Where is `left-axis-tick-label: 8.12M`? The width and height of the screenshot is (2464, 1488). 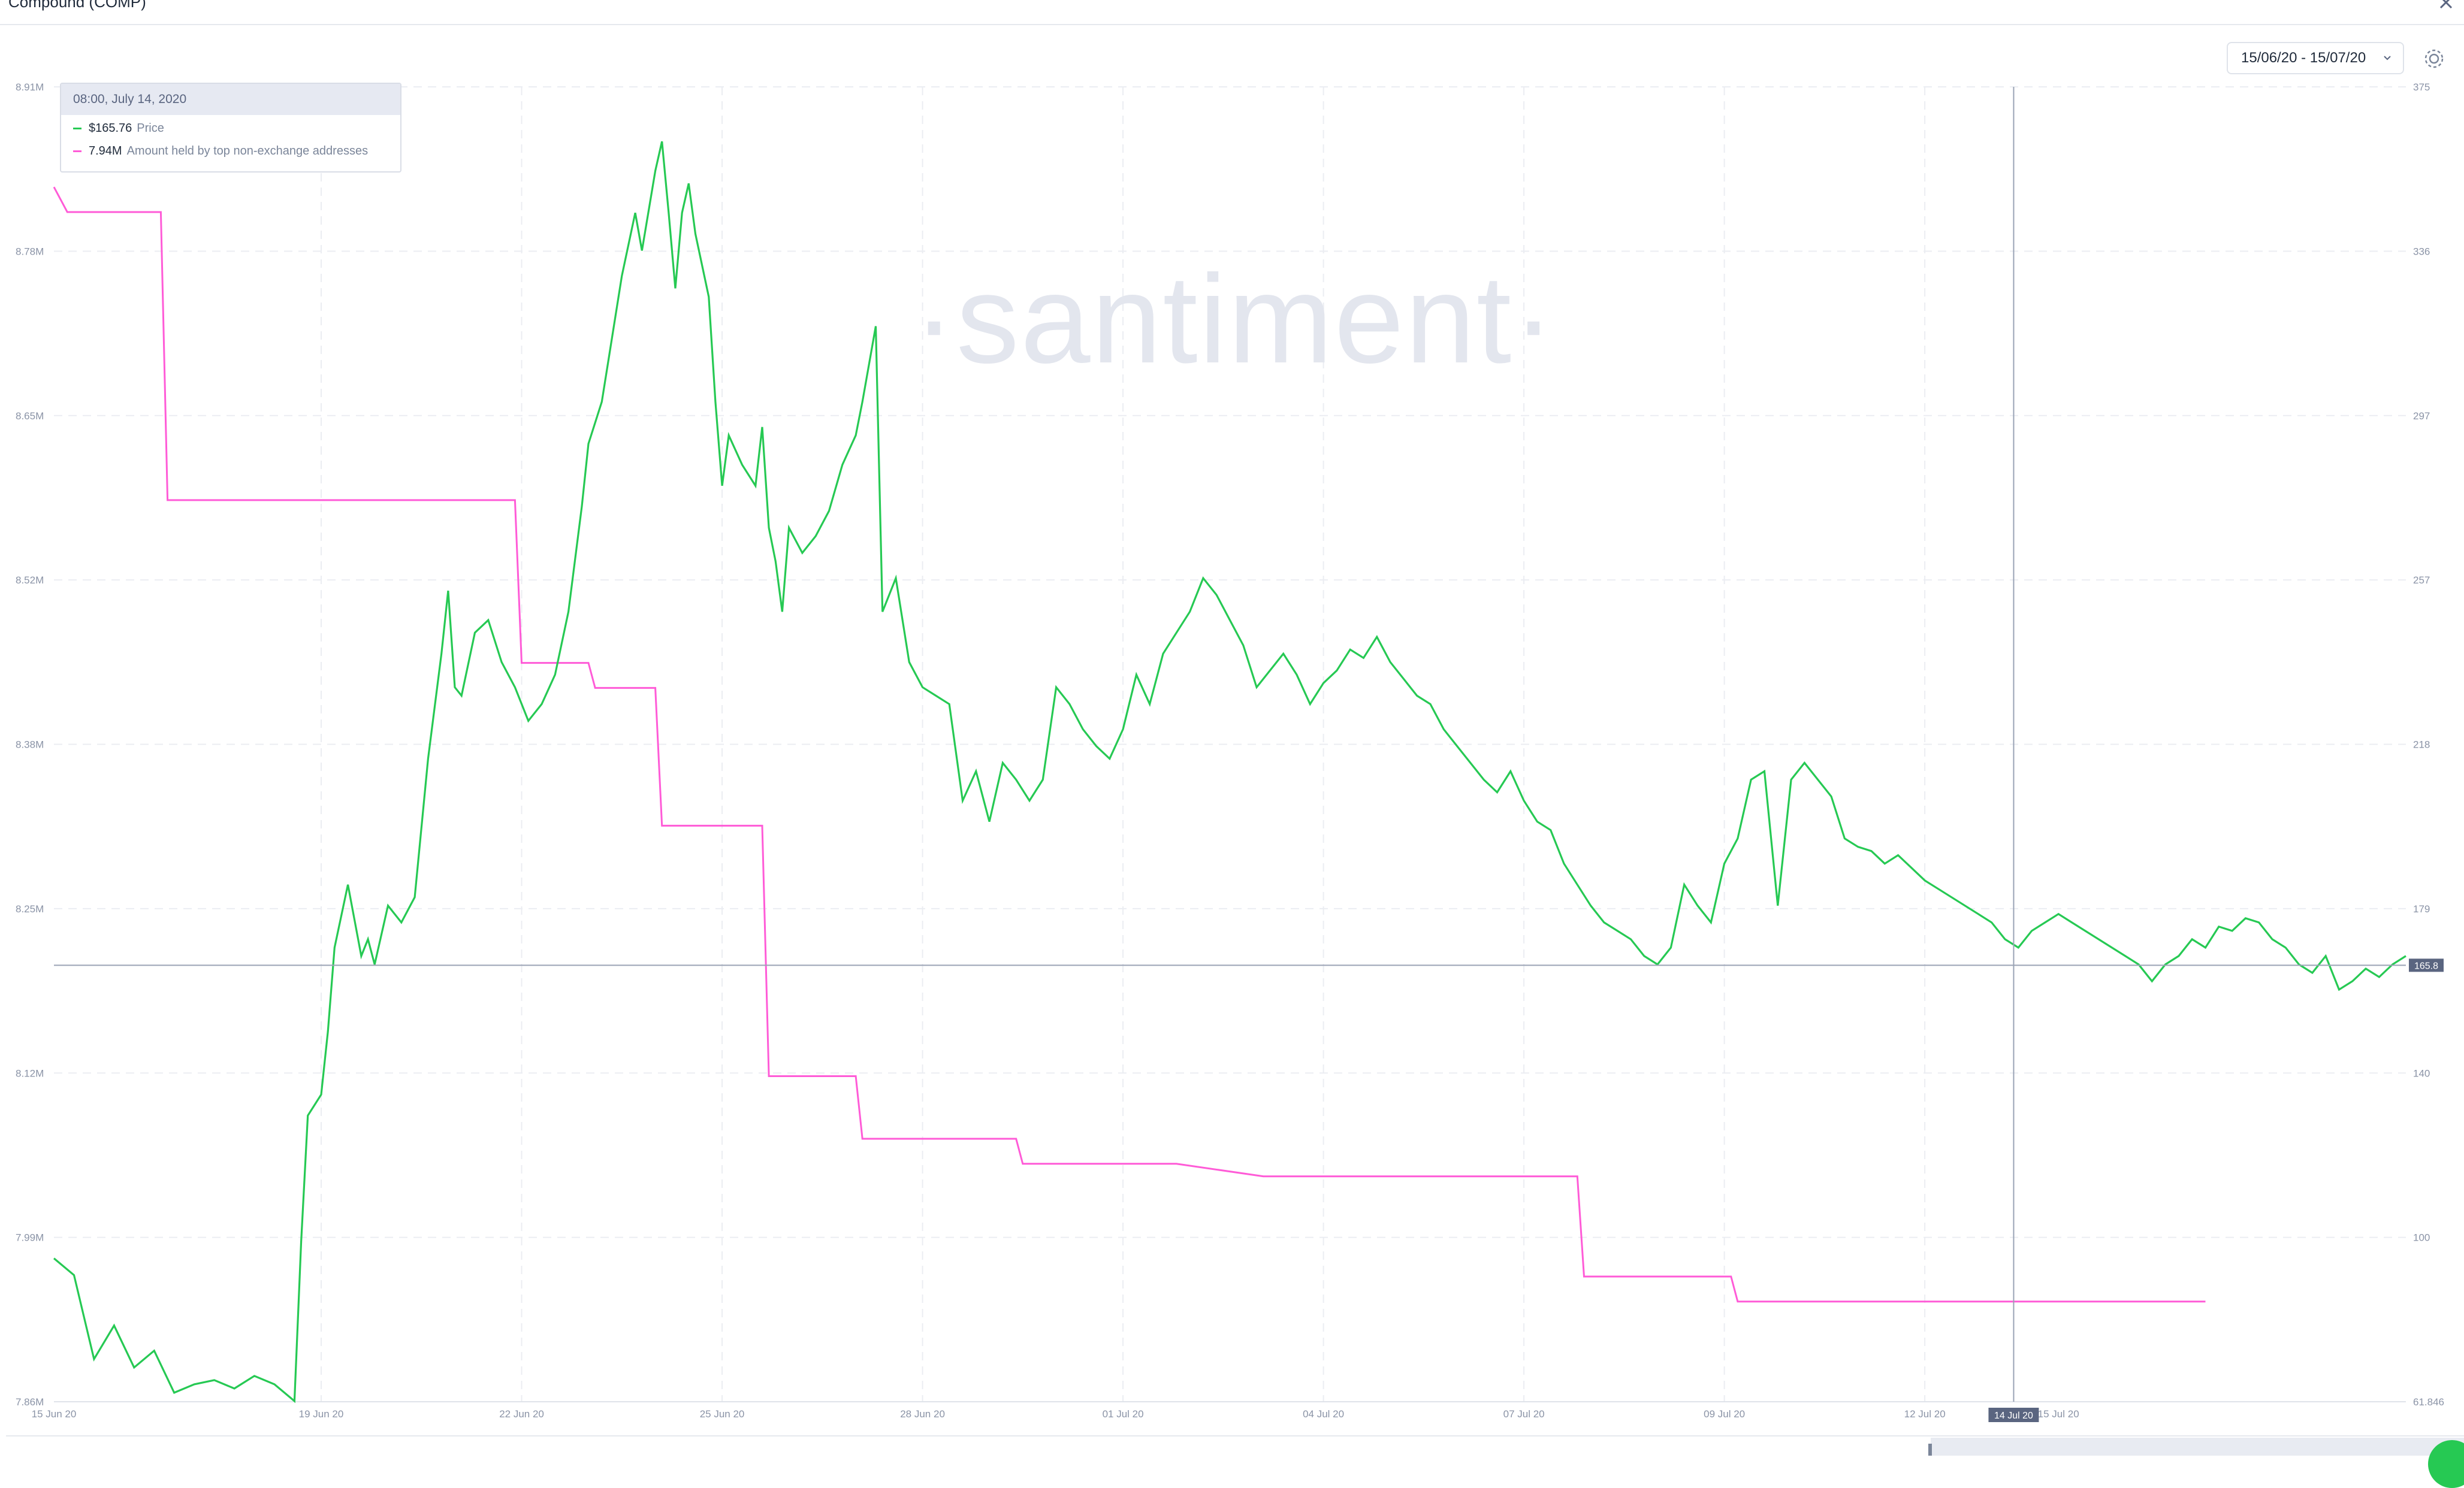 left-axis-tick-label: 8.12M is located at coordinates (30, 1073).